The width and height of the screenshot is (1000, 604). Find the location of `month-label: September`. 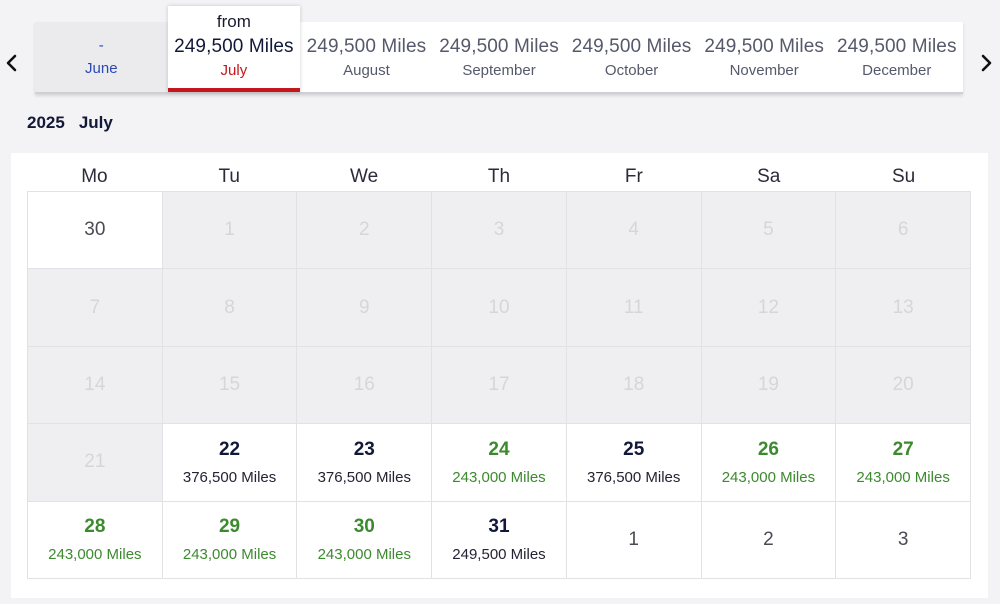

month-label: September is located at coordinates (499, 70).